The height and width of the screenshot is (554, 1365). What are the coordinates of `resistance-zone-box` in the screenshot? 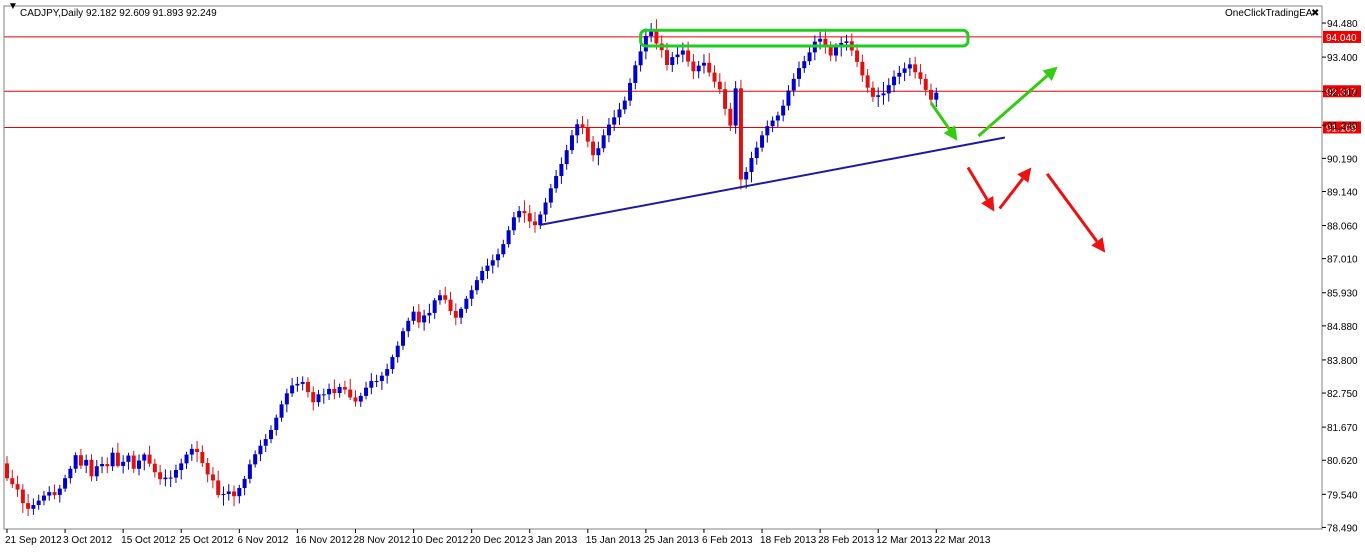 It's located at (804, 38).